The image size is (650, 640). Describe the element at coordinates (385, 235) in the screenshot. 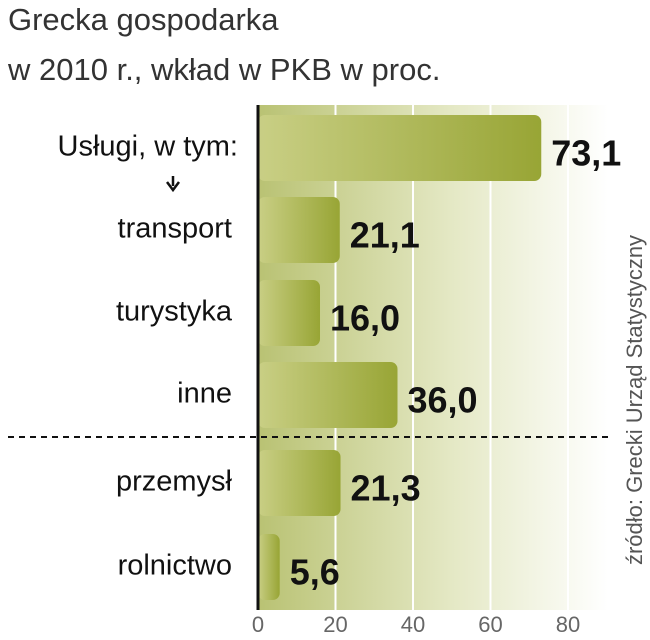

I see `value-label: 21,1` at that location.